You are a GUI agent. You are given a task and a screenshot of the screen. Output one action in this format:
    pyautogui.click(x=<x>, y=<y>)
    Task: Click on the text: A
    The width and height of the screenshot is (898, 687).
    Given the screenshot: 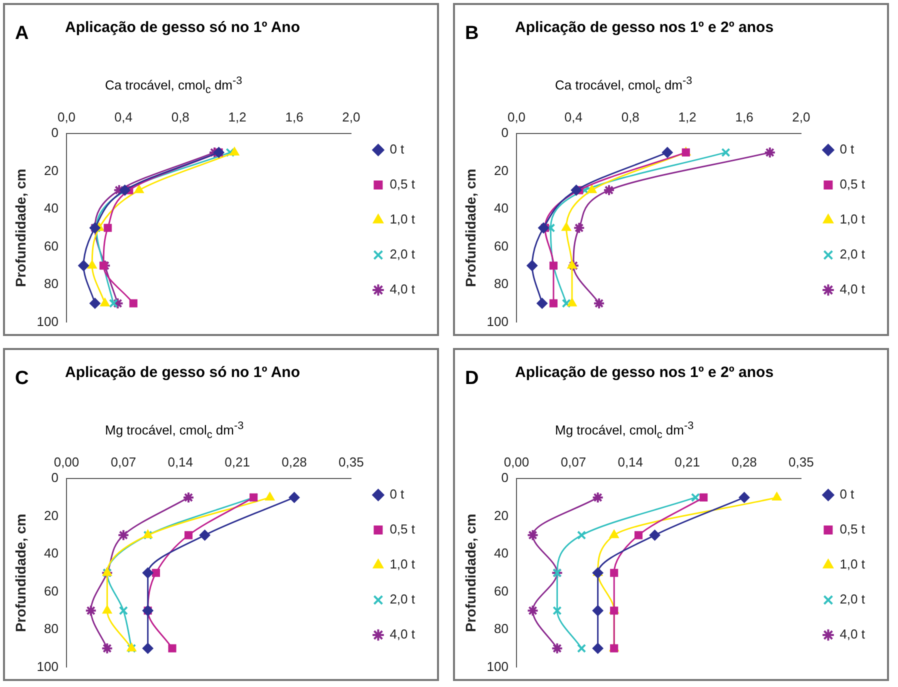 What is the action you would take?
    pyautogui.click(x=22, y=34)
    